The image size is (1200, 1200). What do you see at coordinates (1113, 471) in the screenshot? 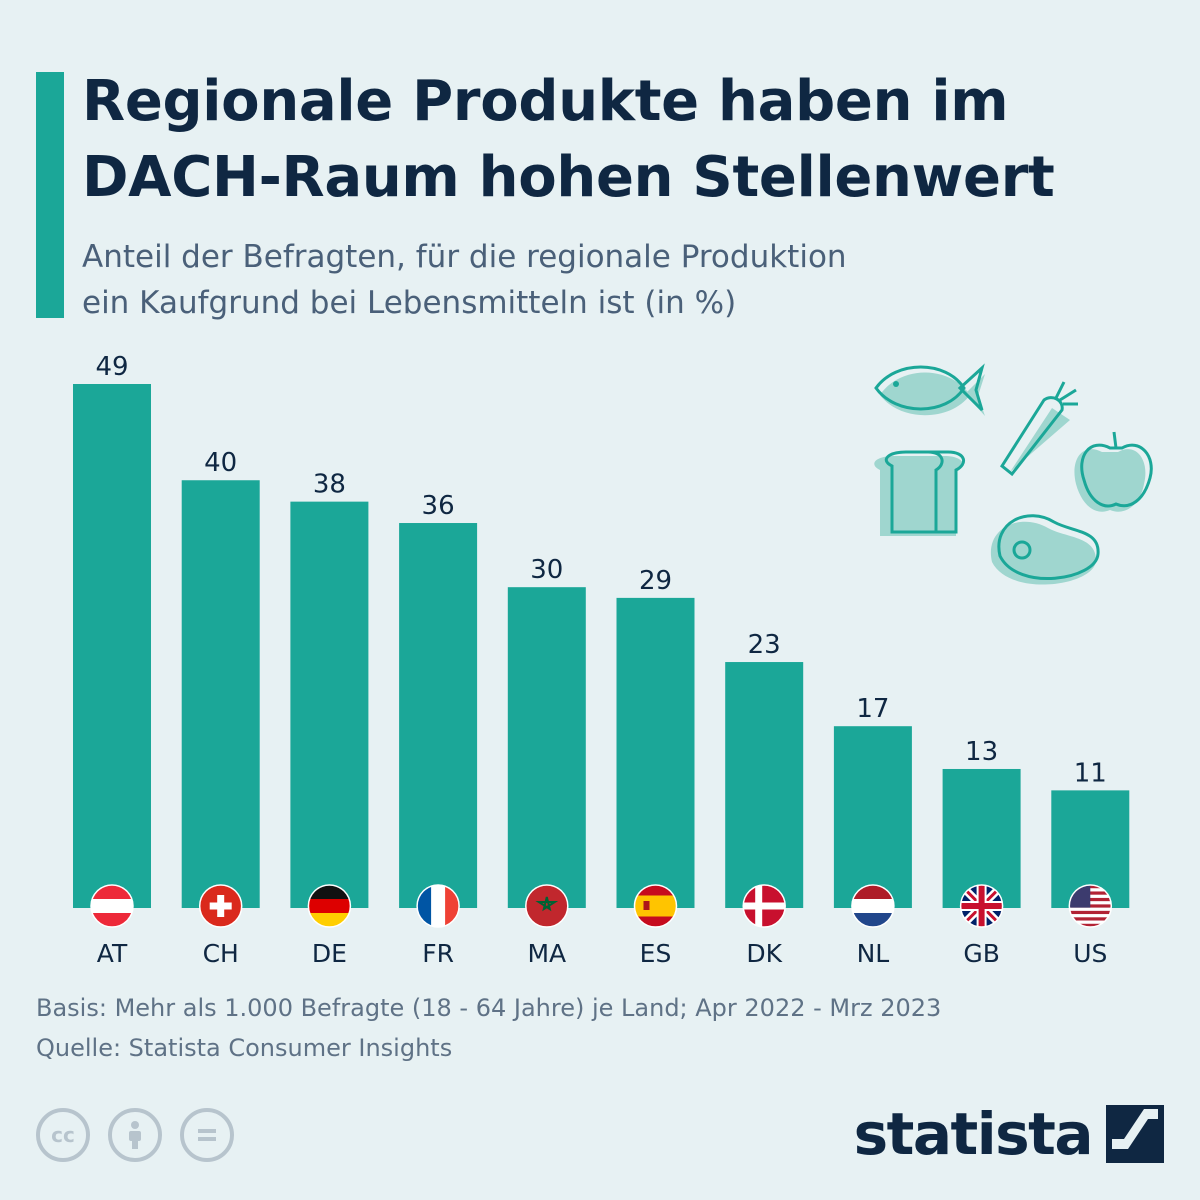
I see `apple-icon` at bounding box center [1113, 471].